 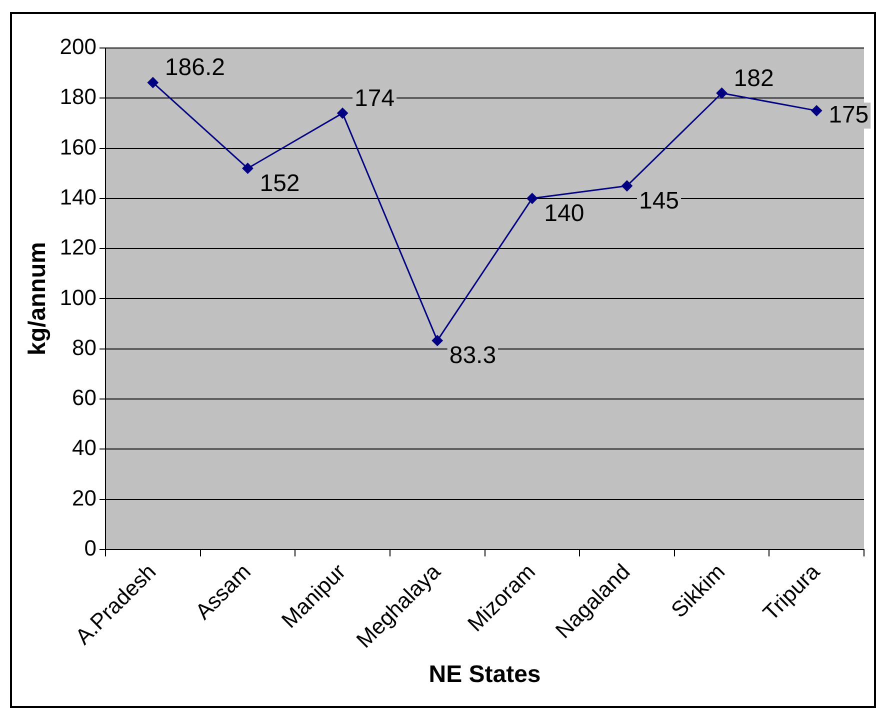 What do you see at coordinates (659, 201) in the screenshot?
I see `data-label: 145` at bounding box center [659, 201].